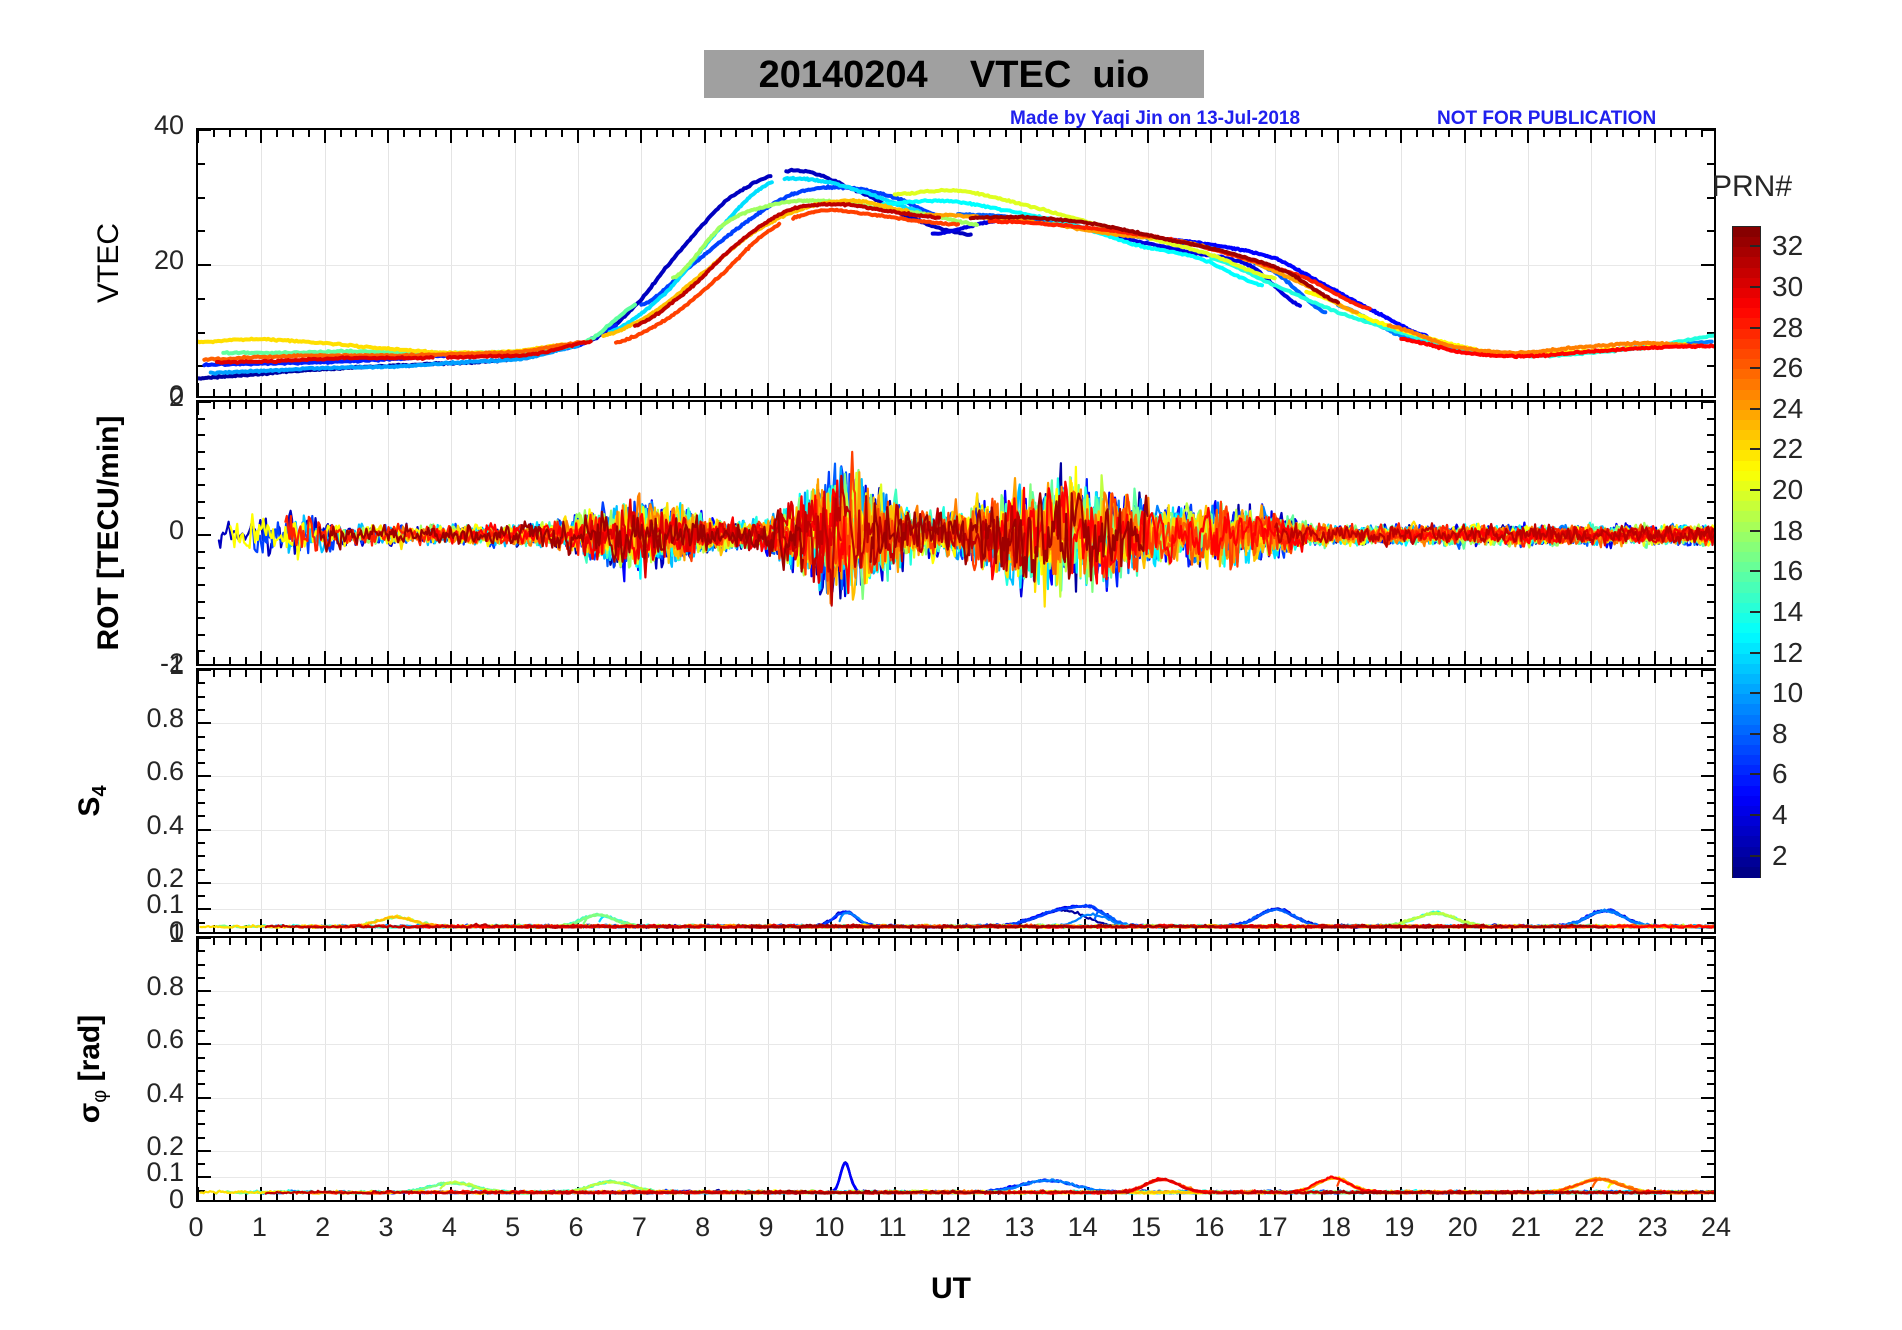  What do you see at coordinates (176, 1199) in the screenshot?
I see `ytick-label: 0` at bounding box center [176, 1199].